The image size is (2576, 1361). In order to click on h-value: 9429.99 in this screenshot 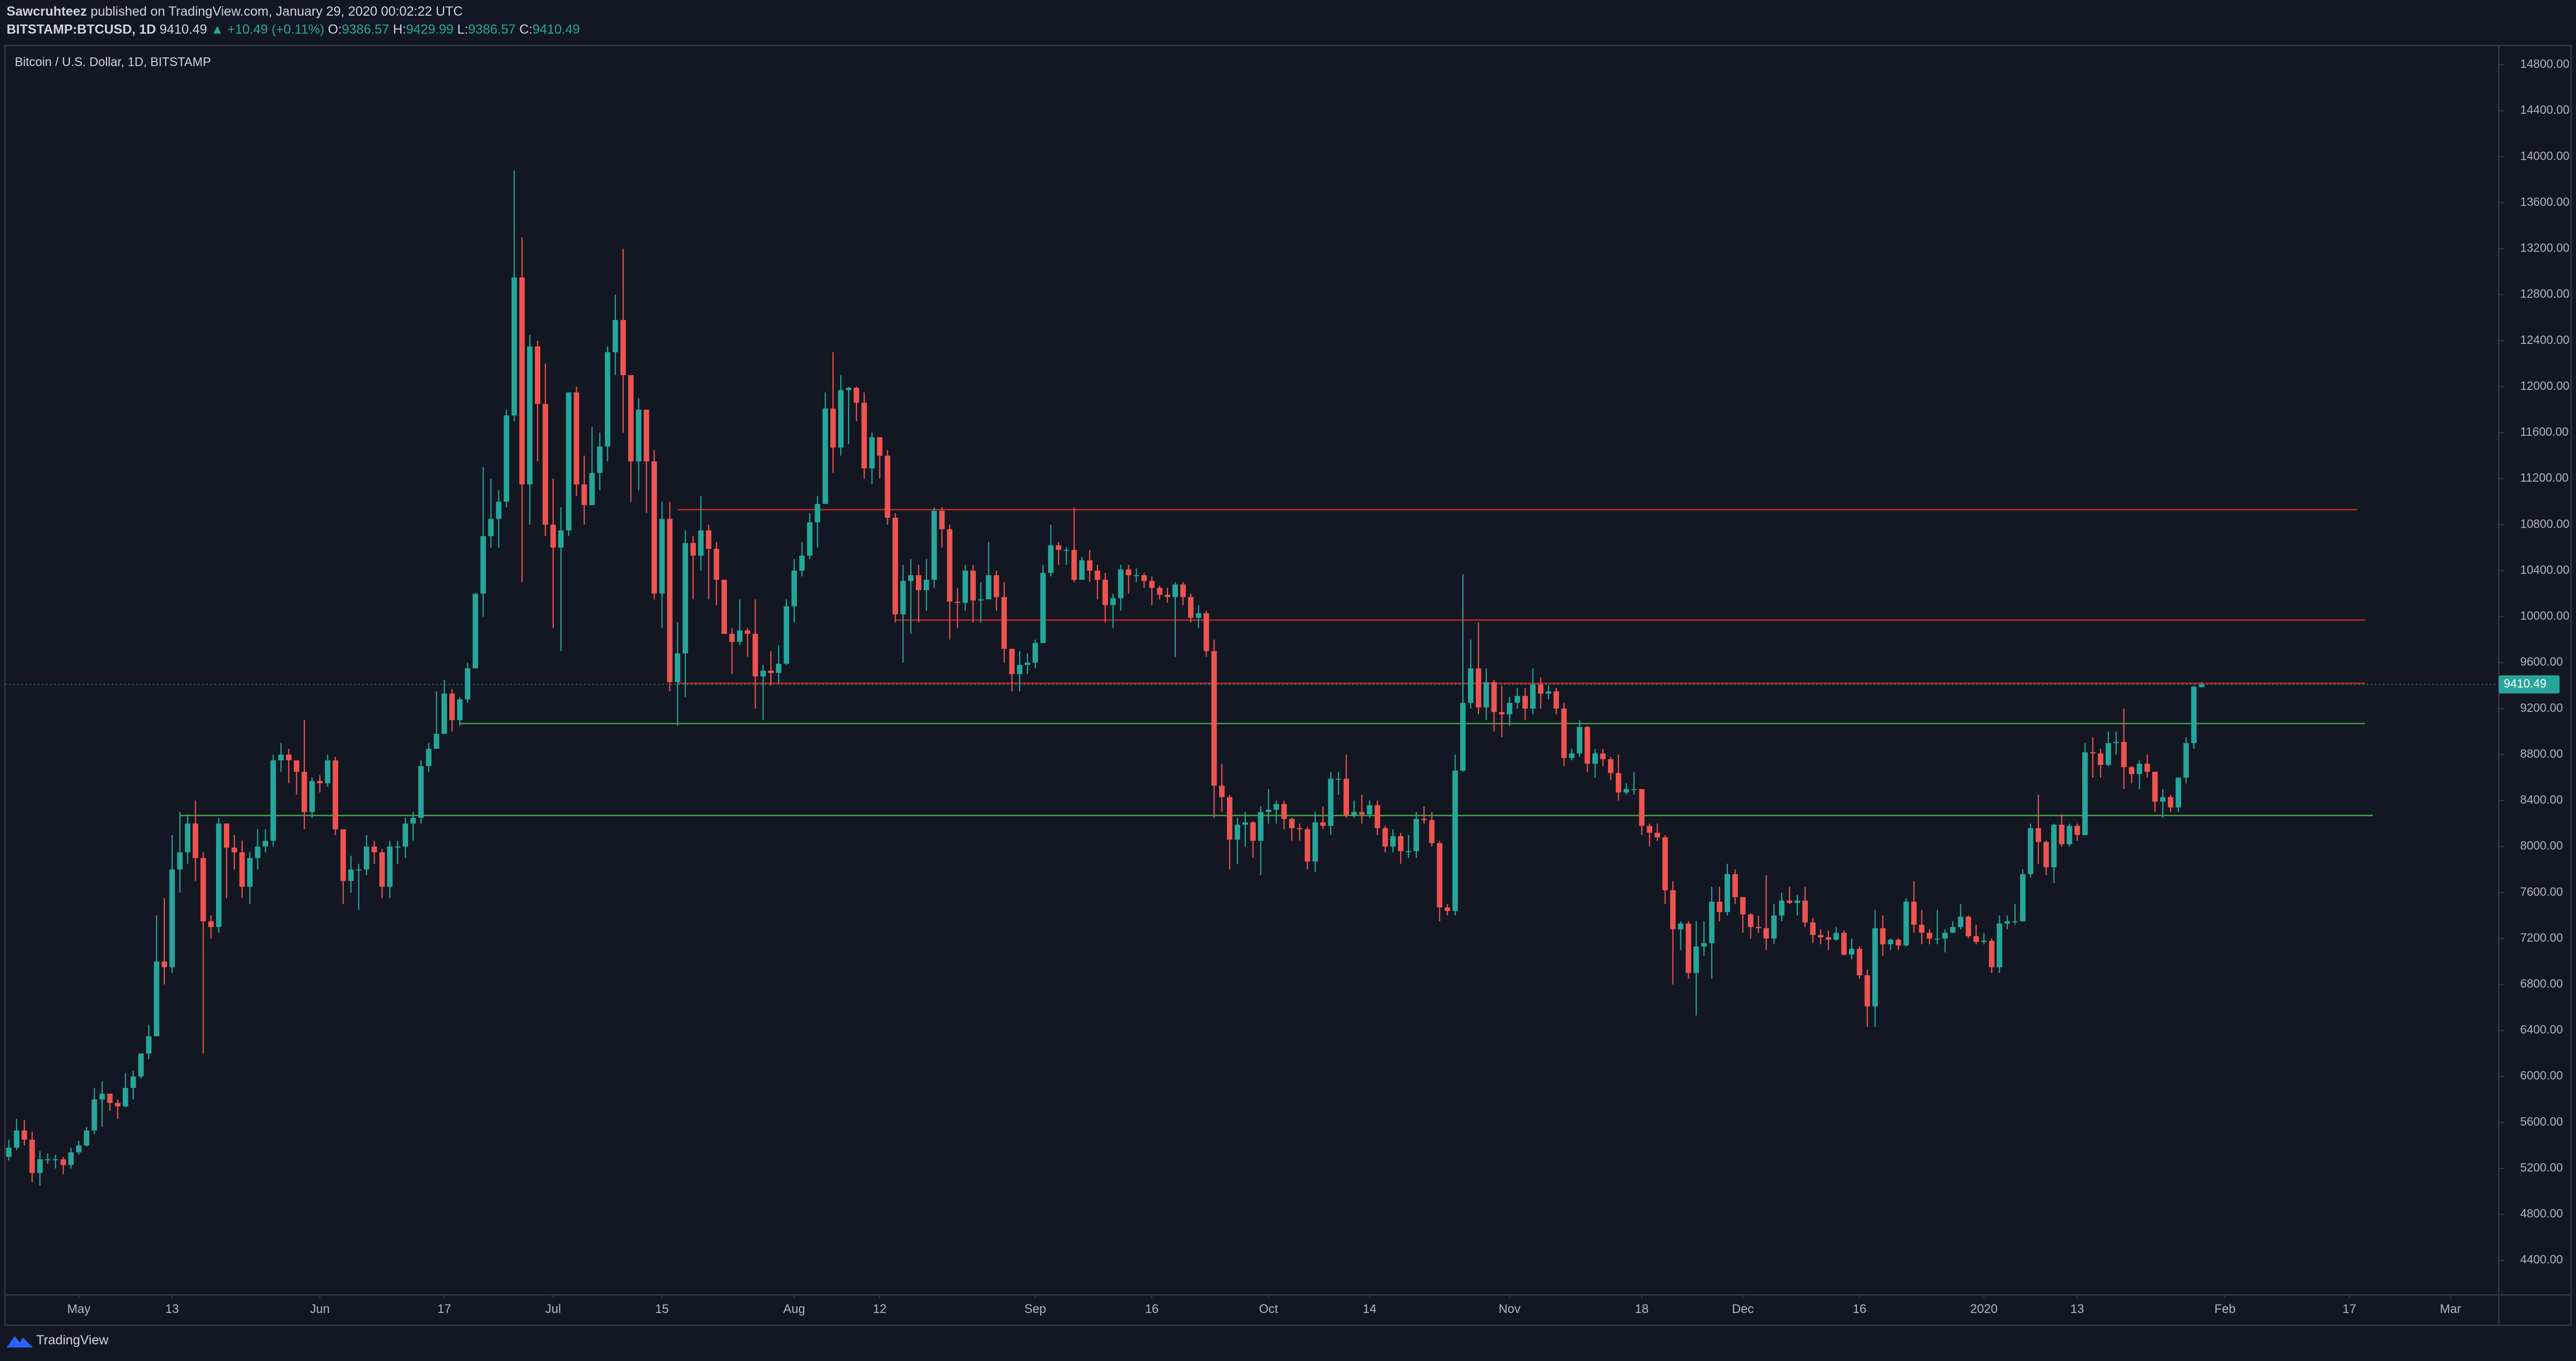, I will do `click(430, 29)`.